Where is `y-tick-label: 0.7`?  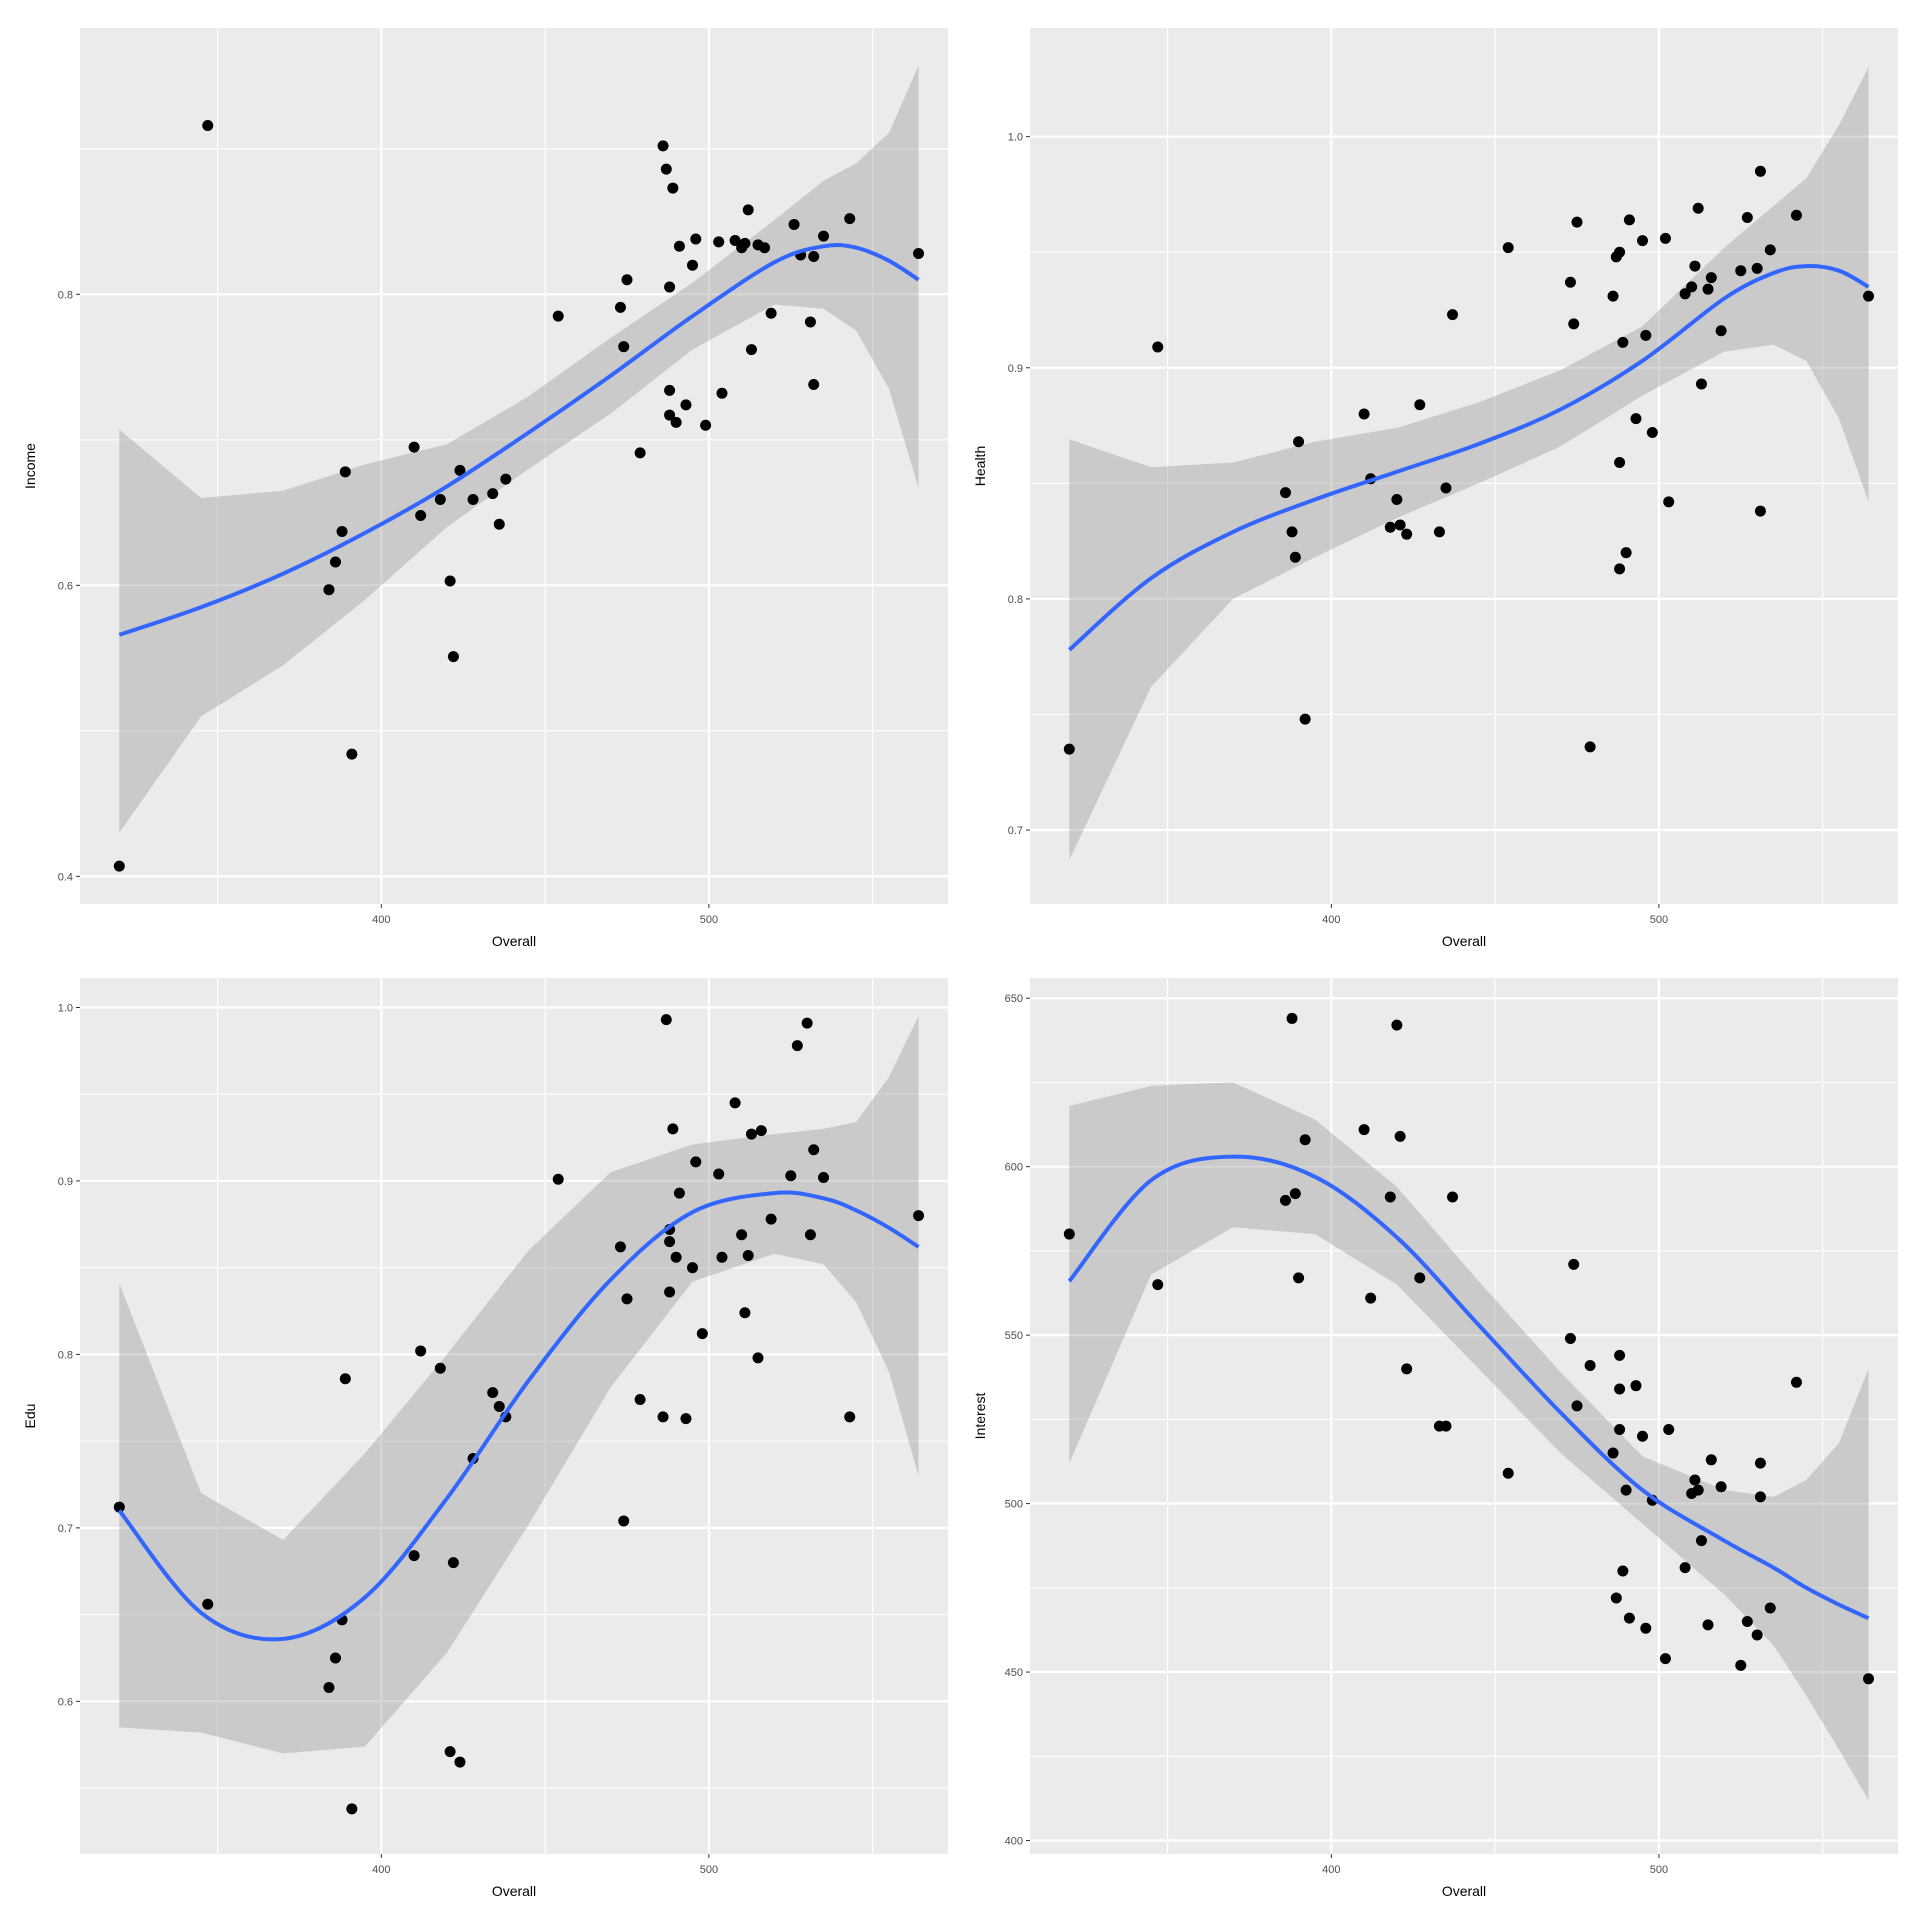
y-tick-label: 0.7 is located at coordinates (65, 1529).